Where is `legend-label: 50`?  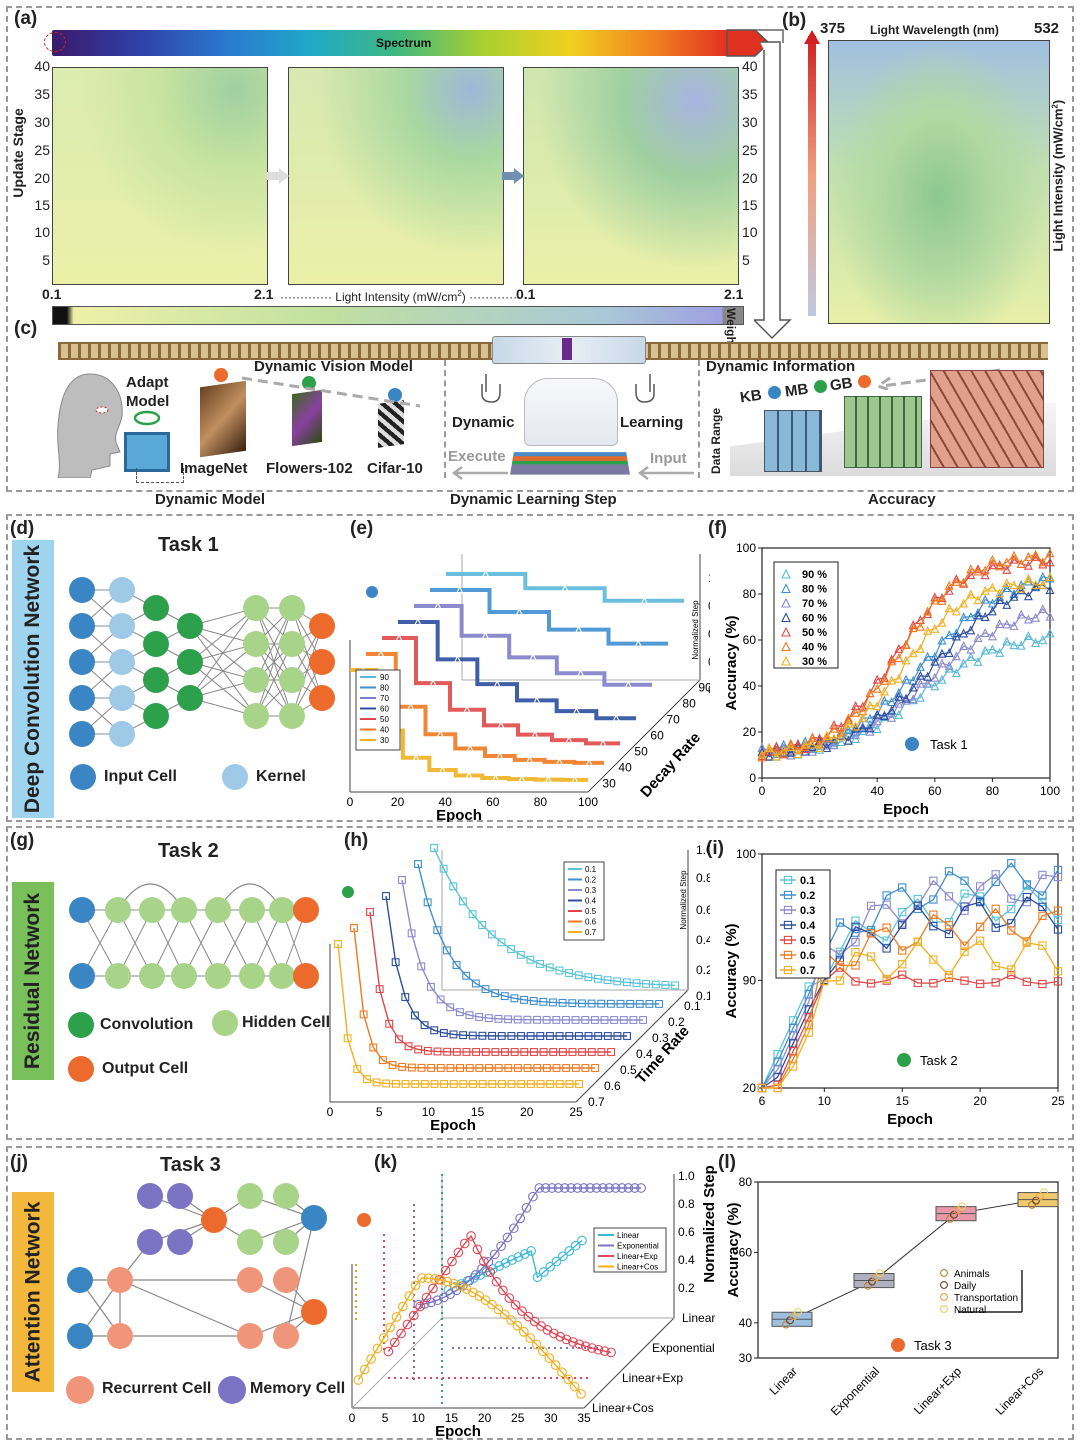
legend-label: 50 is located at coordinates (384, 719).